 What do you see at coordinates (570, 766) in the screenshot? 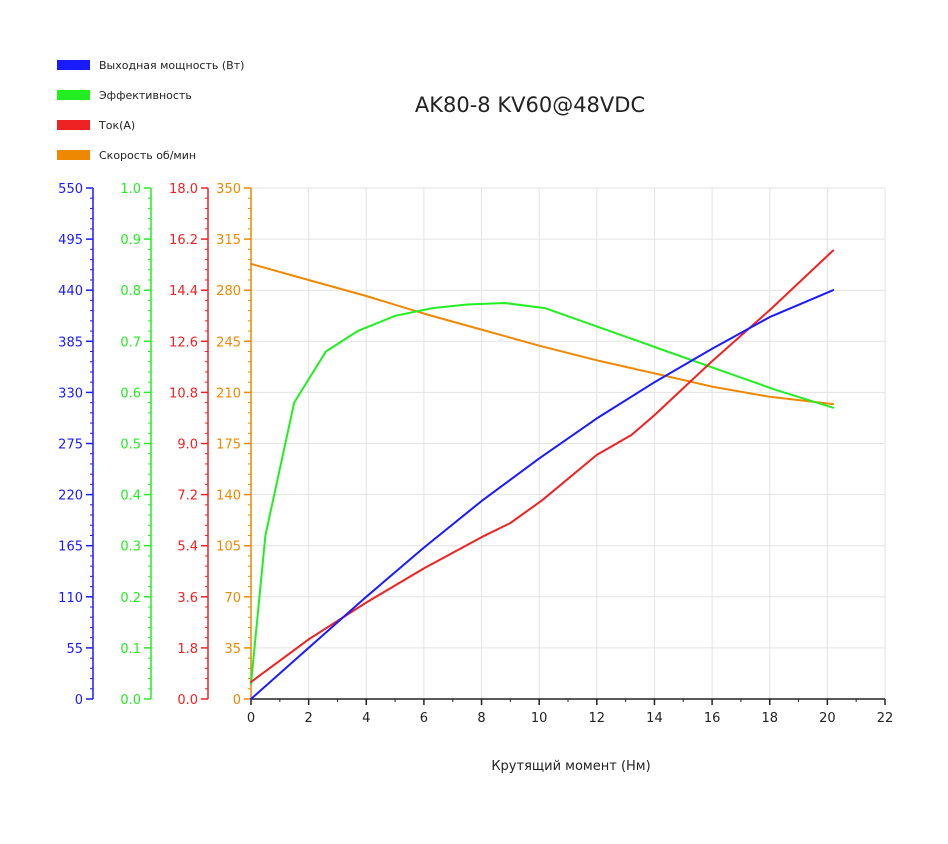
I see `x-axis-label: Крутящий момент (Нм)` at bounding box center [570, 766].